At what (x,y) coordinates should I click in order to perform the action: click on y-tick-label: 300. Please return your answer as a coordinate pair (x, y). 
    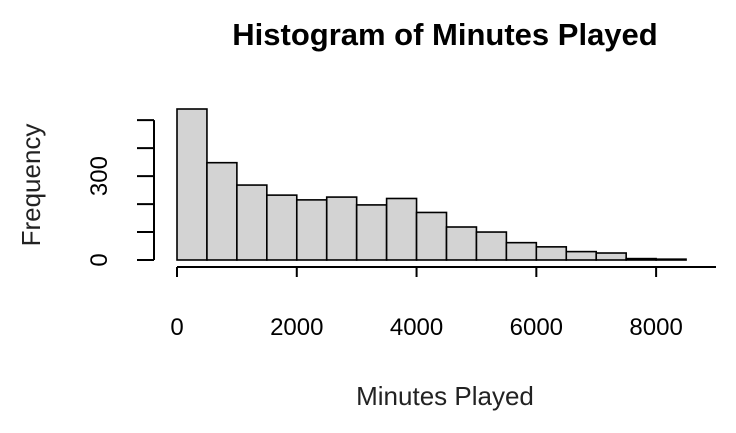
    Looking at the image, I should click on (99, 176).